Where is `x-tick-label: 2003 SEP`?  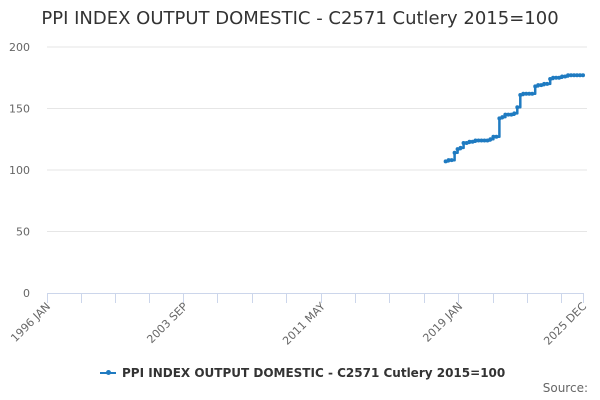
x-tick-label: 2003 SEP is located at coordinates (167, 323).